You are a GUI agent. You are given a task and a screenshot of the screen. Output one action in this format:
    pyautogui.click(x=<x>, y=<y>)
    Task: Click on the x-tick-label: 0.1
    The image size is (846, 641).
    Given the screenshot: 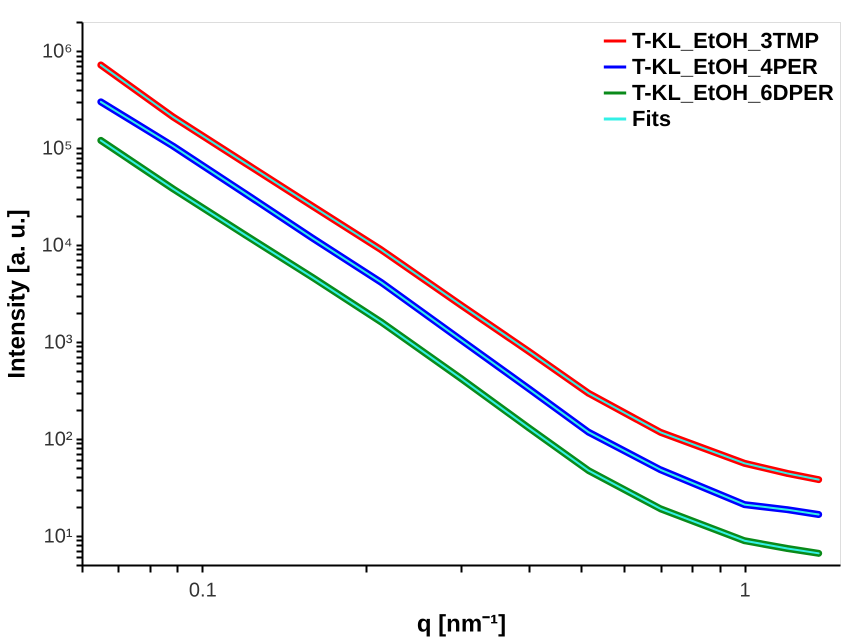 What is the action you would take?
    pyautogui.click(x=202, y=591)
    